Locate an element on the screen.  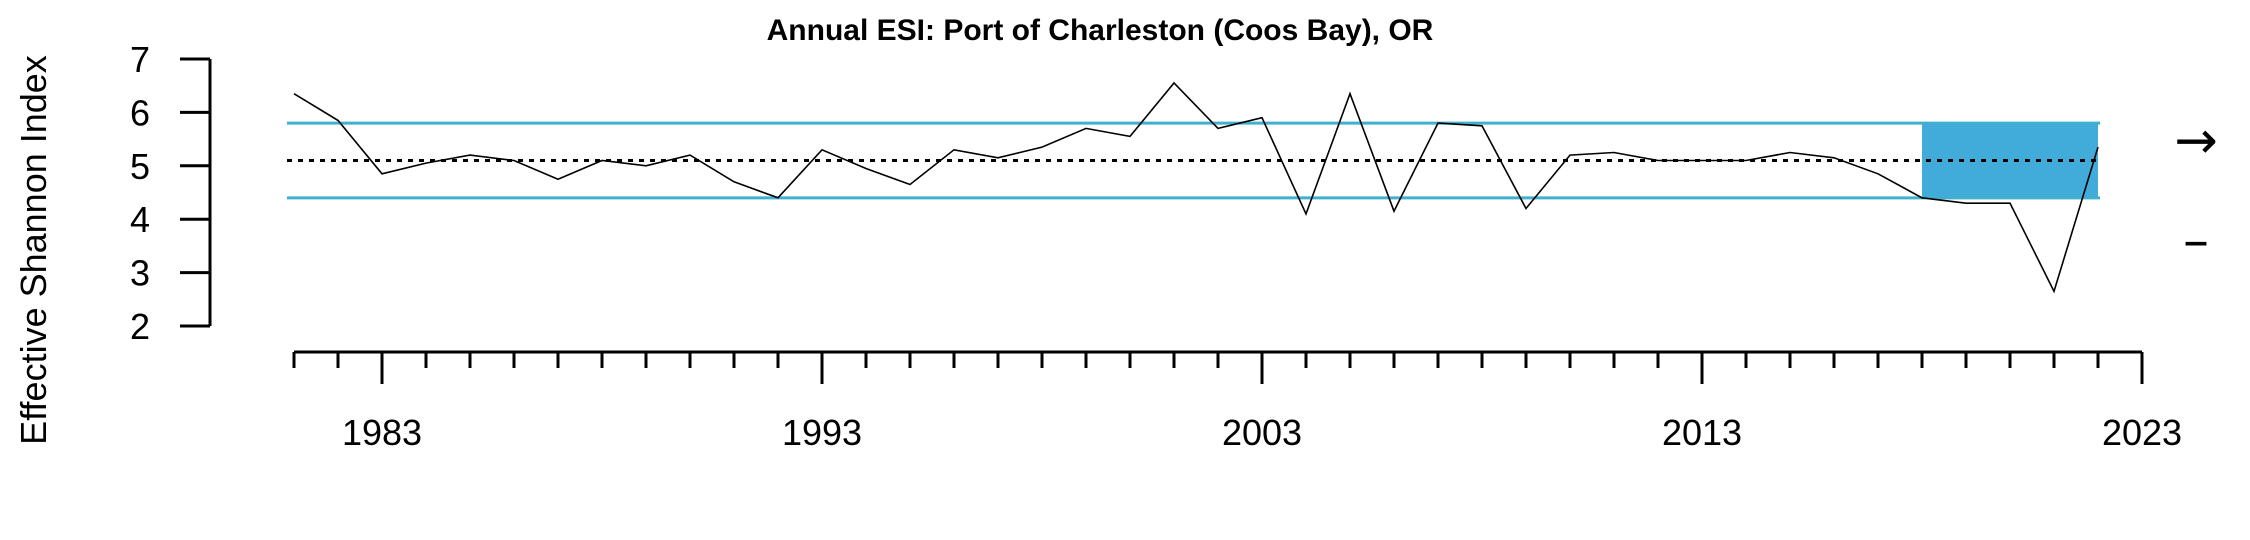
sd-trend-indicator: – is located at coordinates (2196, 241).